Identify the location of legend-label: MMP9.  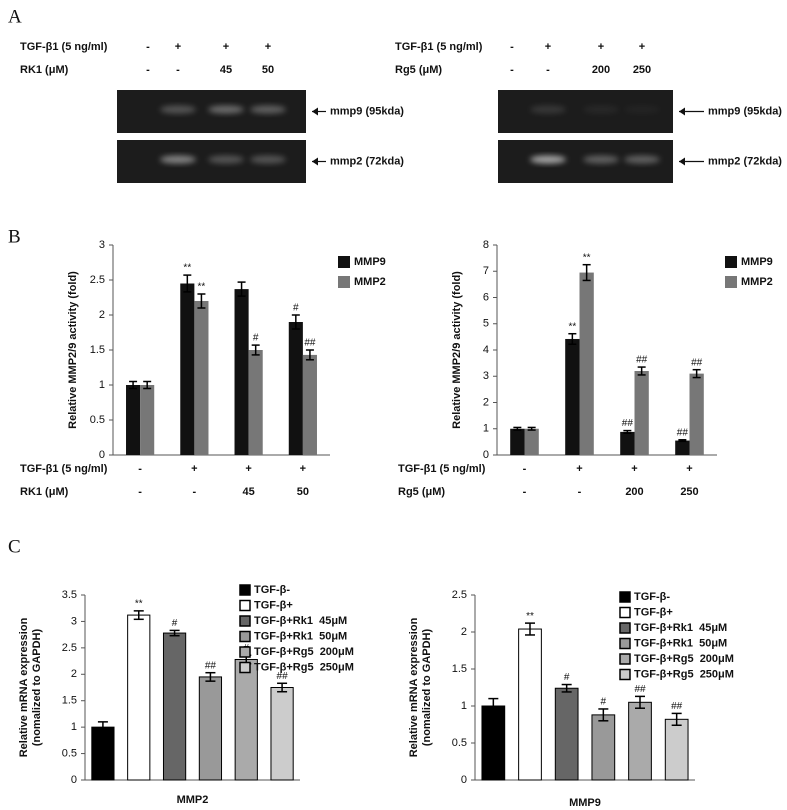
(757, 262).